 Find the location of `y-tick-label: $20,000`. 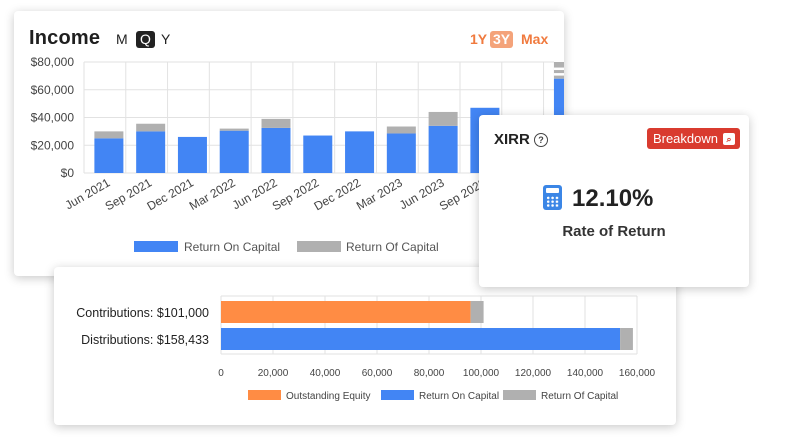

y-tick-label: $20,000 is located at coordinates (53, 145).